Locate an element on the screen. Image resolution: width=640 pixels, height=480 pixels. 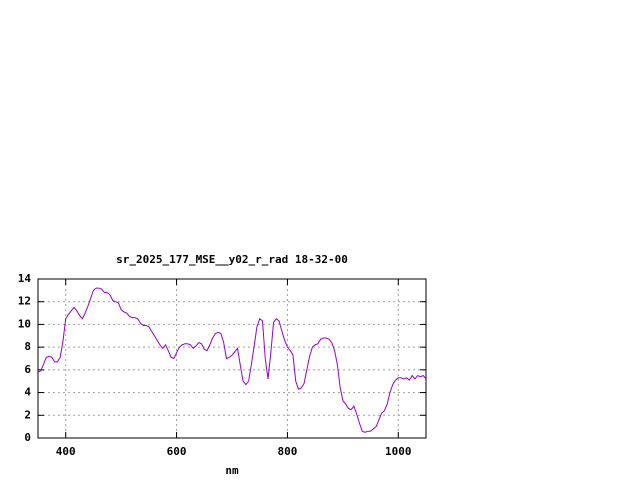
x-tick-label: 1000 is located at coordinates (398, 451).